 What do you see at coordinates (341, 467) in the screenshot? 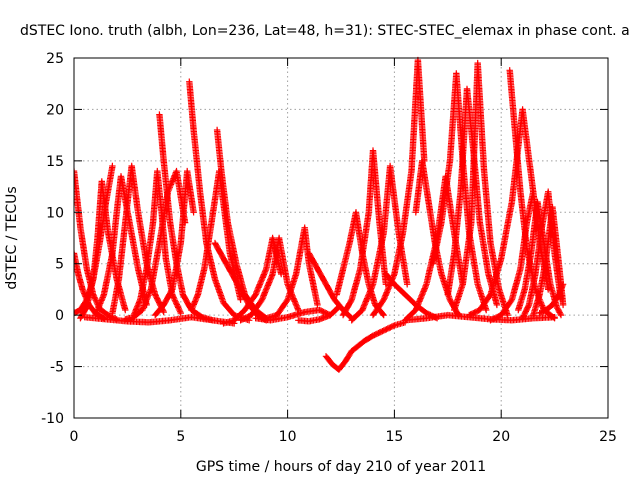
I see `x-axis-label: GPS time / hours of day 210 of year 2011` at bounding box center [341, 467].